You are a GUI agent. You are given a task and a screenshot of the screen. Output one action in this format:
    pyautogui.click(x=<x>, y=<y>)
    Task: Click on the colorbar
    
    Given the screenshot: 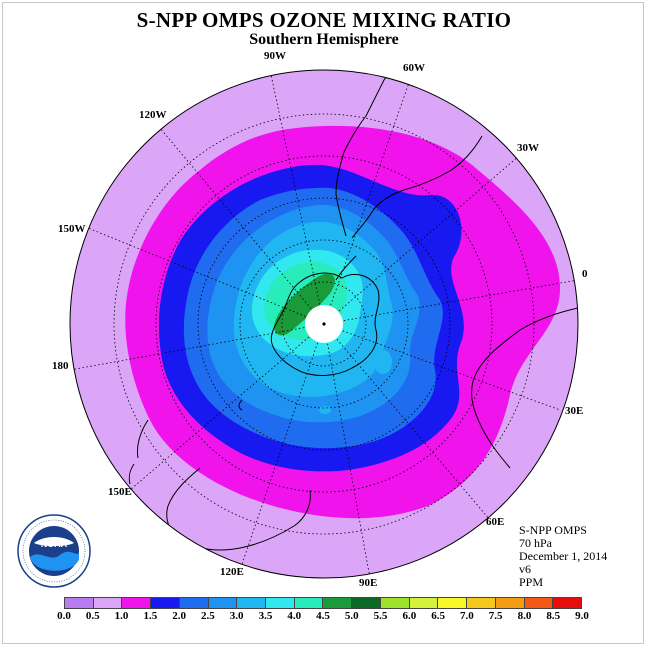 What is the action you would take?
    pyautogui.click(x=323, y=603)
    